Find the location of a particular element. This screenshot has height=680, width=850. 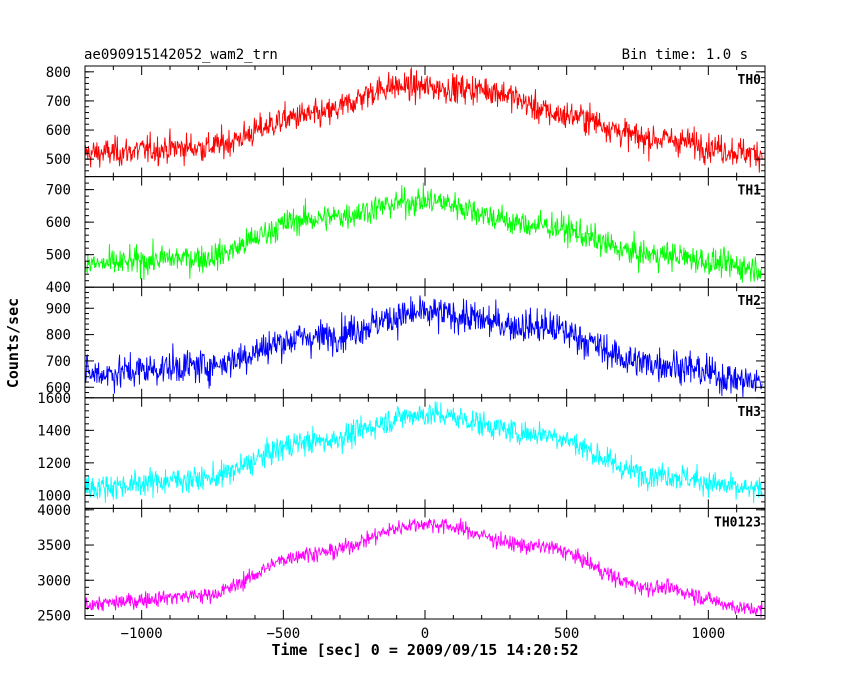

panel-th3: TH3 1000 1200 1400 1600 is located at coordinates (401, 450).